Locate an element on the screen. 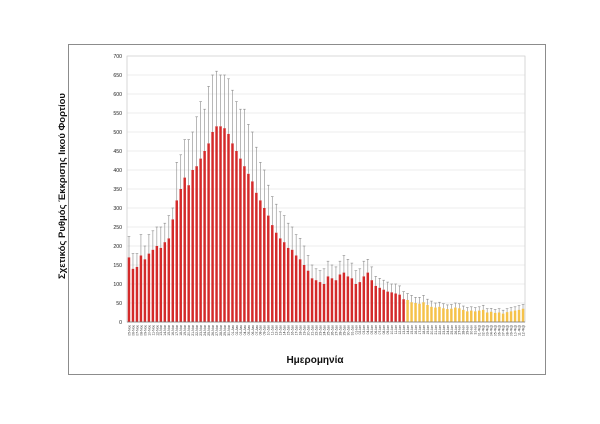 The height and width of the screenshot is (424, 600). x-tick-label: 29-Δεκ is located at coordinates (344, 330).